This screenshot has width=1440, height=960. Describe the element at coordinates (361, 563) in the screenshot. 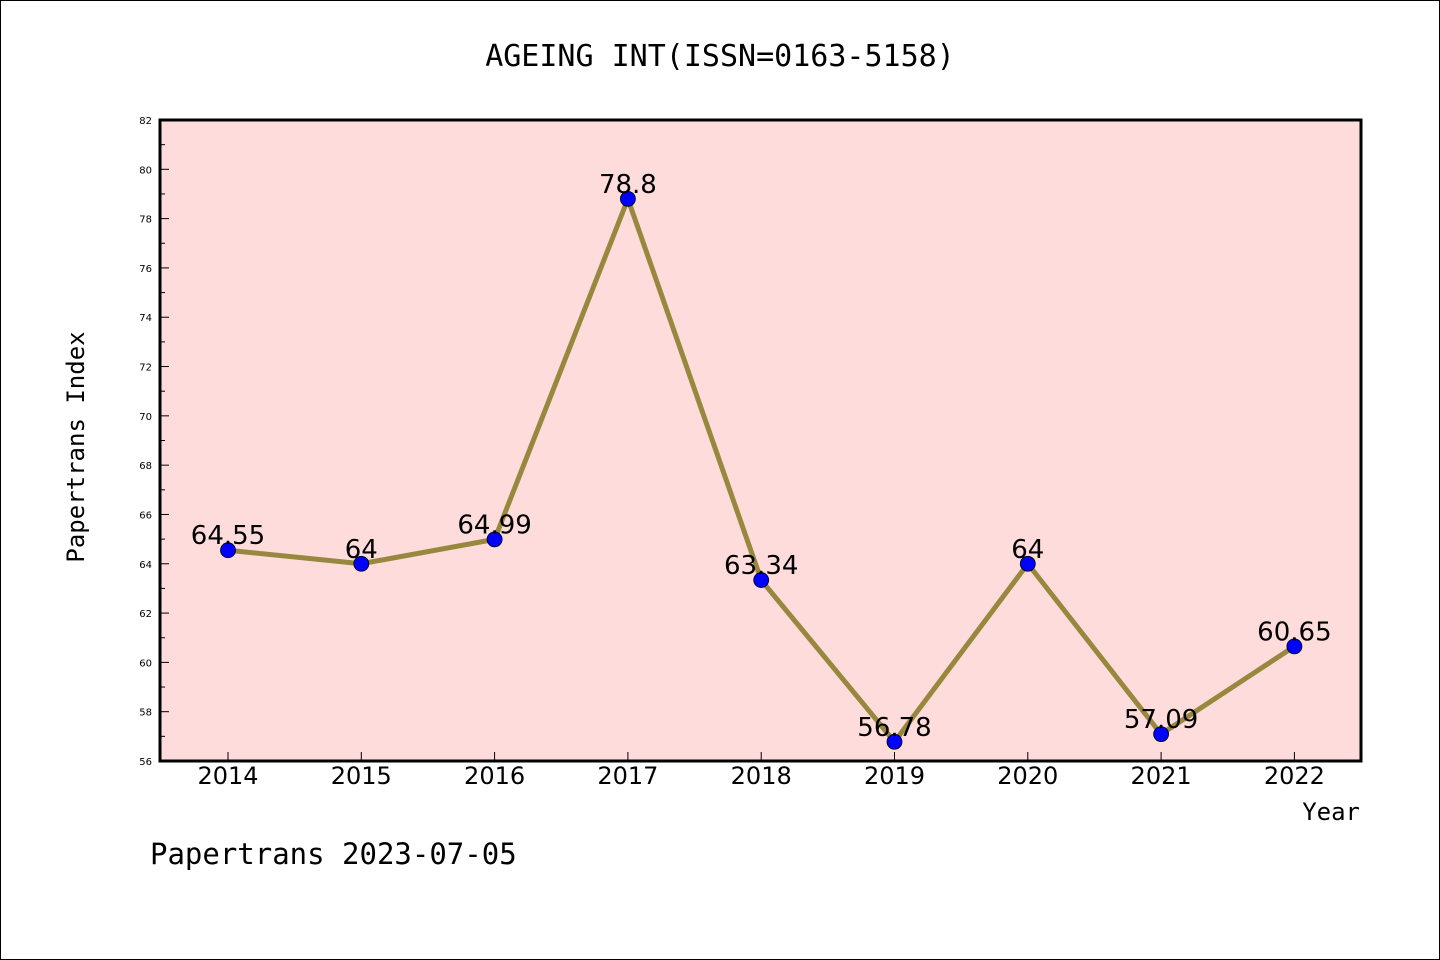

I see `data-point-2015` at that location.